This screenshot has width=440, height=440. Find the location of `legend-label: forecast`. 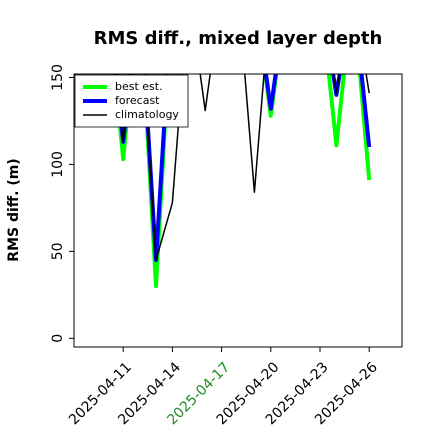

legend-label: forecast is located at coordinates (137, 100).